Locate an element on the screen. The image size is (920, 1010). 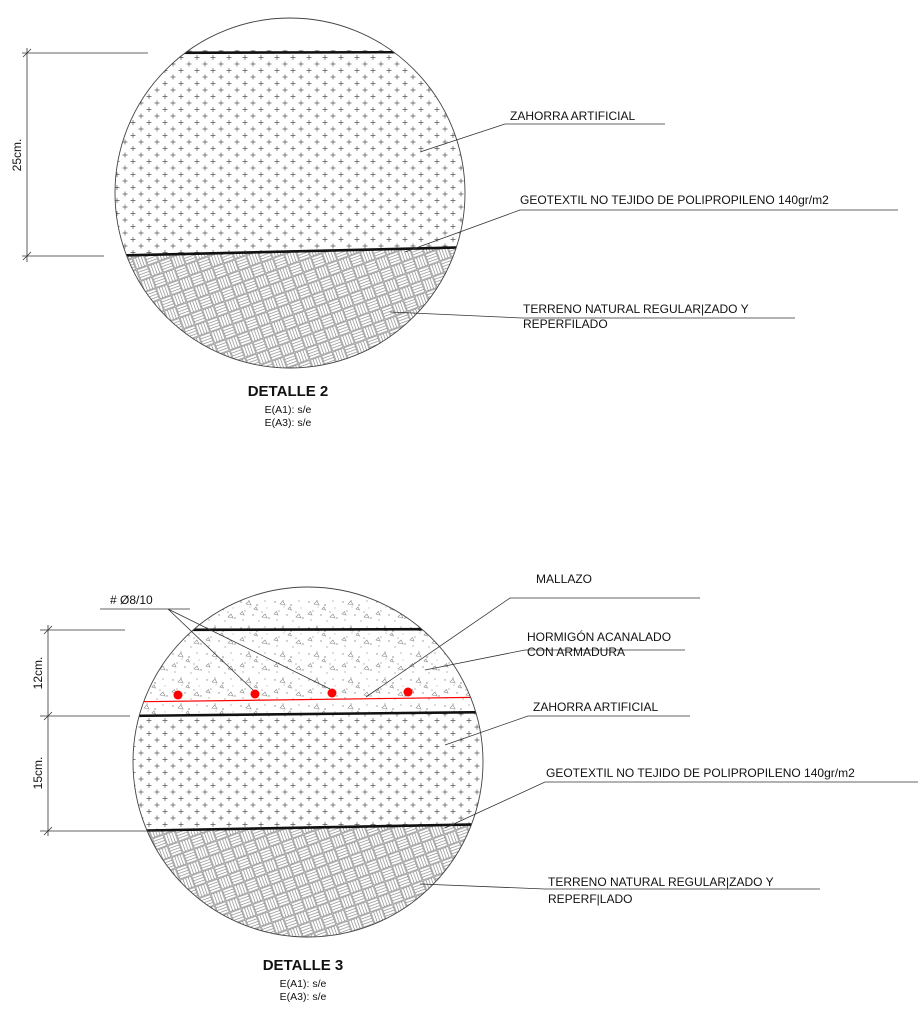
detail-3-geotextil-leader is located at coordinates (681, 805).